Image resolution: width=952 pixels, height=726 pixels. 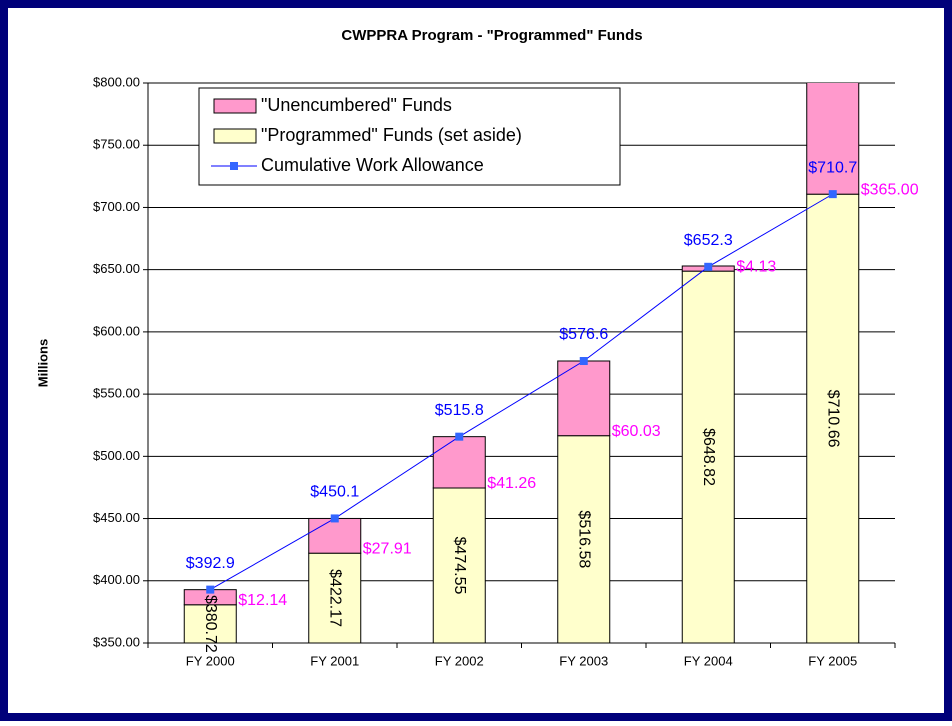 What do you see at coordinates (116, 455) in the screenshot?
I see `y-tick-label: $500.00` at bounding box center [116, 455].